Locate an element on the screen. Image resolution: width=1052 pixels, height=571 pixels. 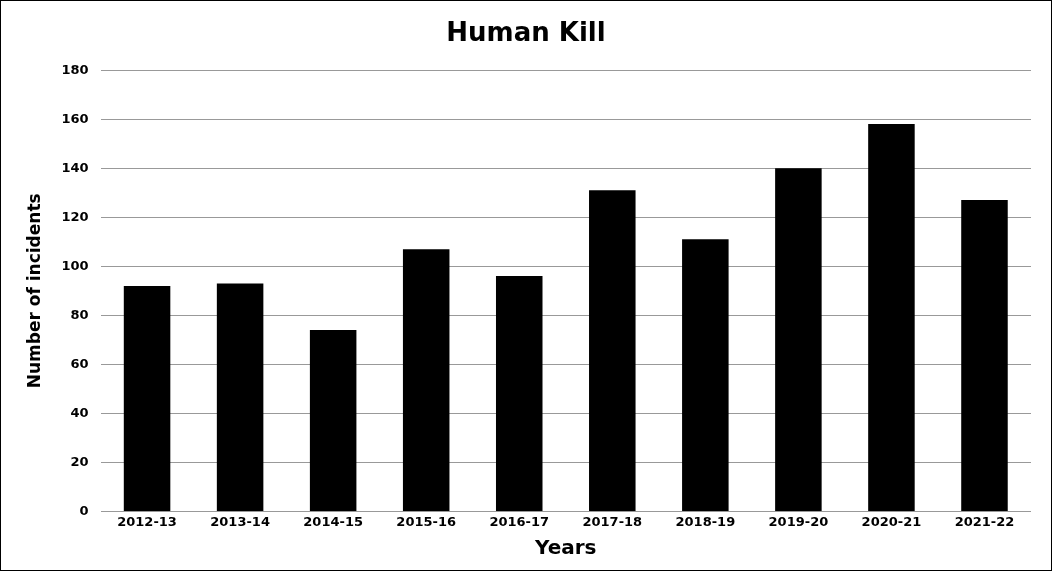
y-tick-label: 0 is located at coordinates (84, 510).